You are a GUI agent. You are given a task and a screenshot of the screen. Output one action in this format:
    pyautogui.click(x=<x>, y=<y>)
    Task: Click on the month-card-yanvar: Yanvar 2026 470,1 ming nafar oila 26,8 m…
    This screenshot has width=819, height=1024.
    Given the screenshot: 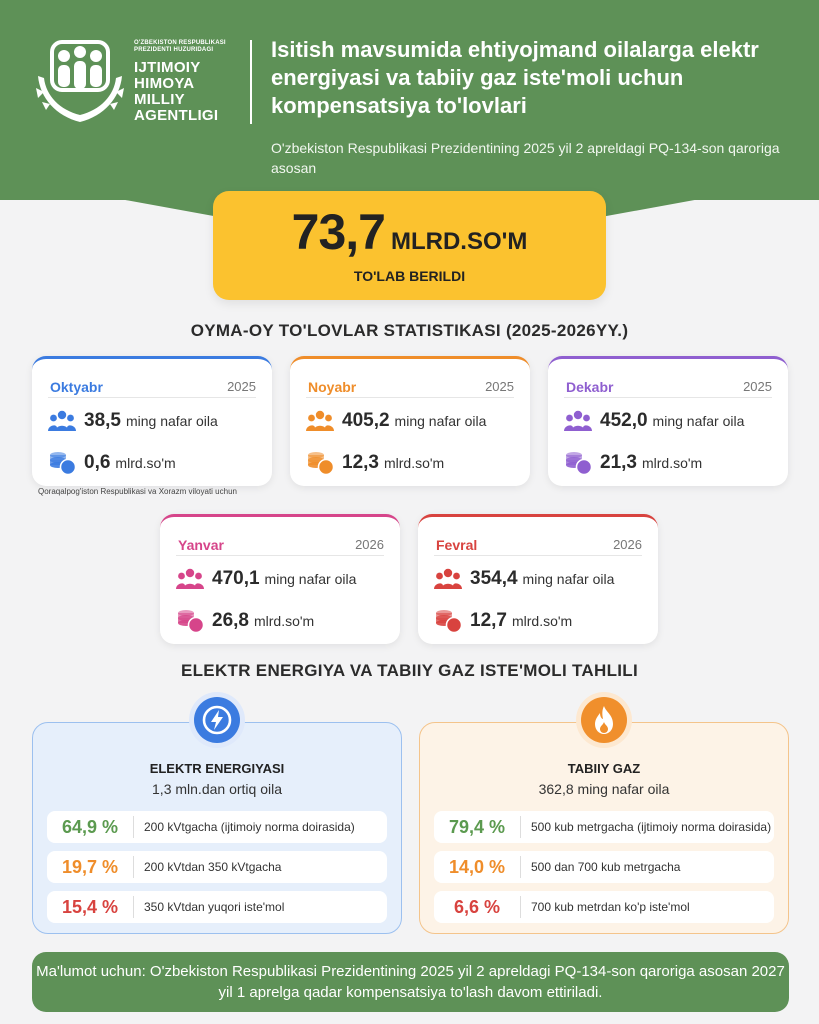 What is the action you would take?
    pyautogui.click(x=280, y=579)
    